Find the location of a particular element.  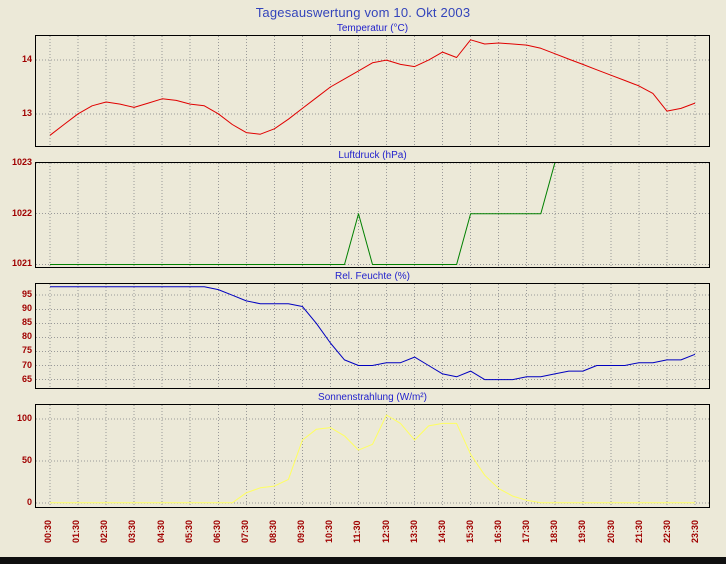

x-axis-label: 00:30 is located at coordinates (48, 531).